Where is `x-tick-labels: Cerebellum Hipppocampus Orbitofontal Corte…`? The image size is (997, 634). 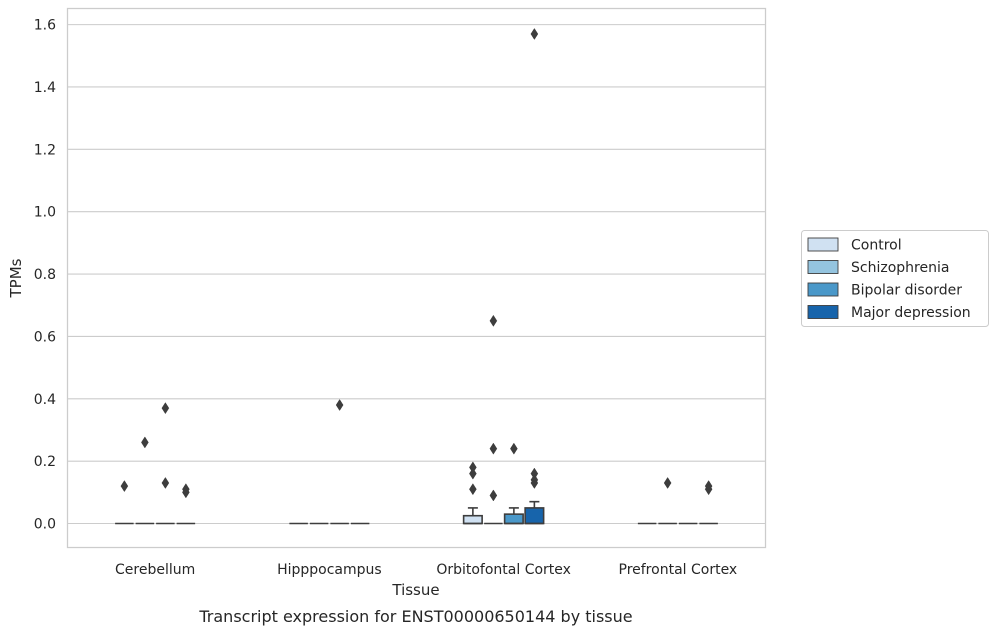
x-tick-labels: Cerebellum Hipppocampus Orbitofontal Corte… is located at coordinates (426, 570).